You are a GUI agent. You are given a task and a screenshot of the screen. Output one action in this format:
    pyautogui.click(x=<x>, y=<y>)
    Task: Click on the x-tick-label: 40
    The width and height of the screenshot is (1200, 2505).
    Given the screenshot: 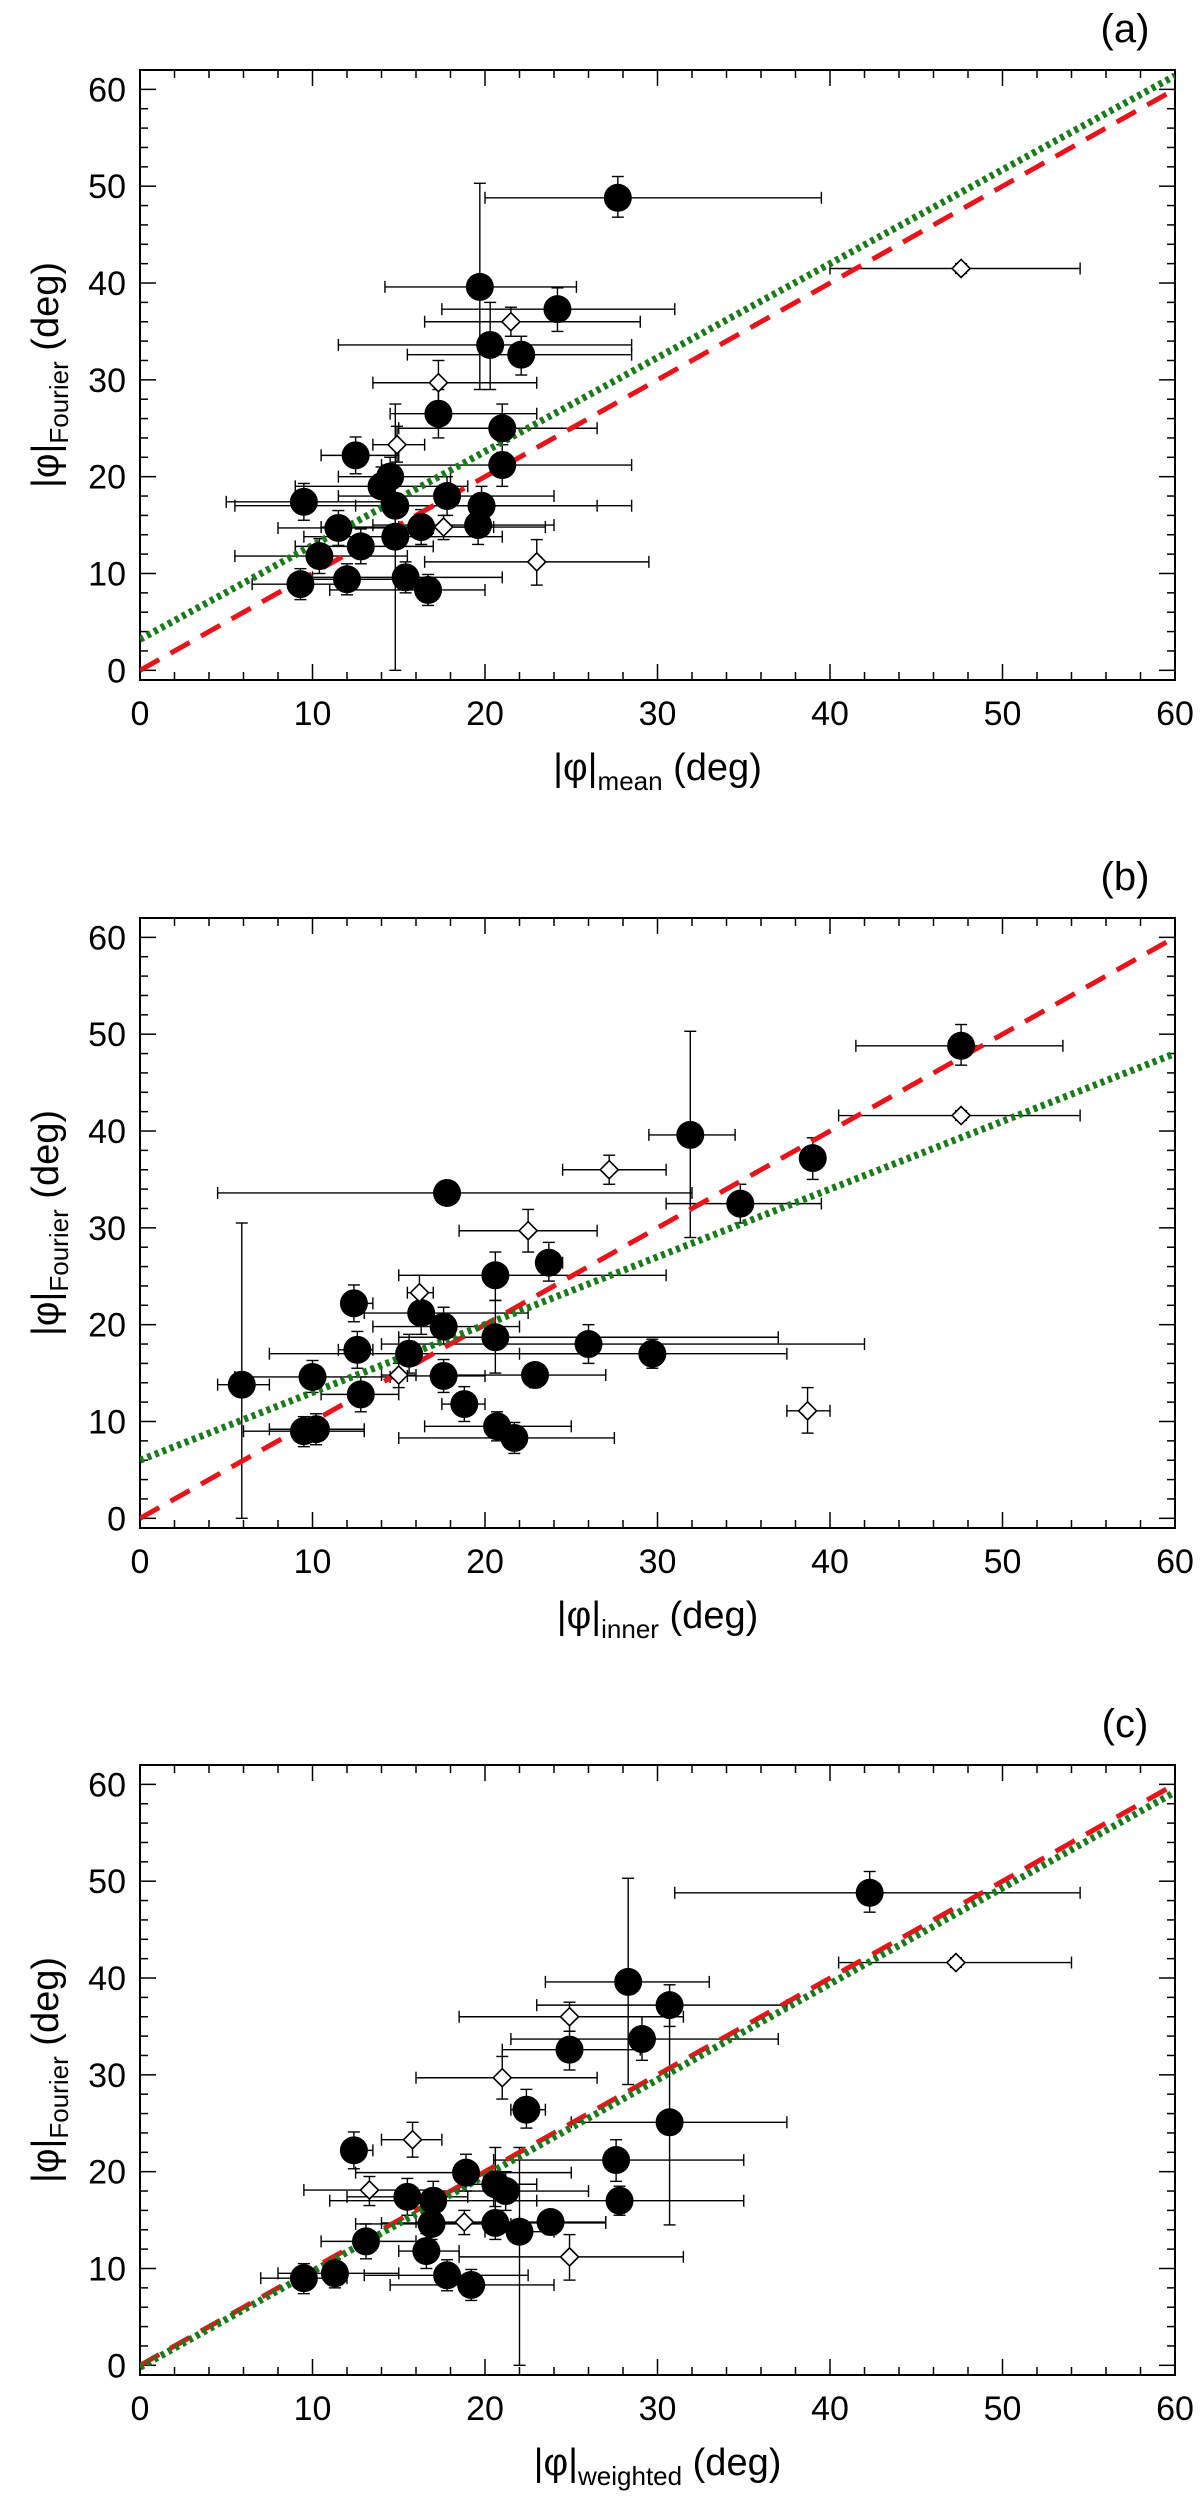 What is the action you would take?
    pyautogui.click(x=830, y=714)
    